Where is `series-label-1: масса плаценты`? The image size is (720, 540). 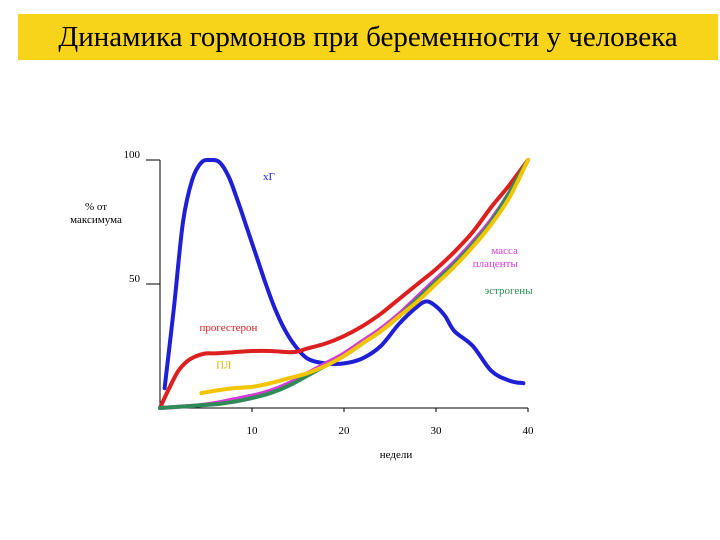
series-label-1: масса плаценты is located at coordinates (496, 257).